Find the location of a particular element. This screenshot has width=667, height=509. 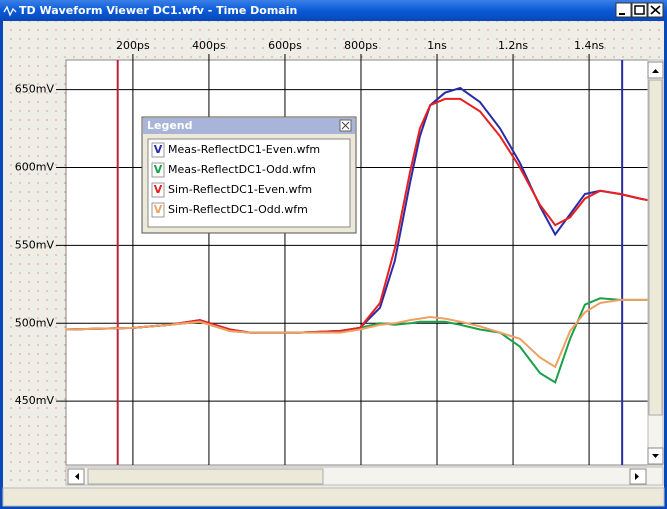

y-tick-label: 500mV is located at coordinates (35, 322).